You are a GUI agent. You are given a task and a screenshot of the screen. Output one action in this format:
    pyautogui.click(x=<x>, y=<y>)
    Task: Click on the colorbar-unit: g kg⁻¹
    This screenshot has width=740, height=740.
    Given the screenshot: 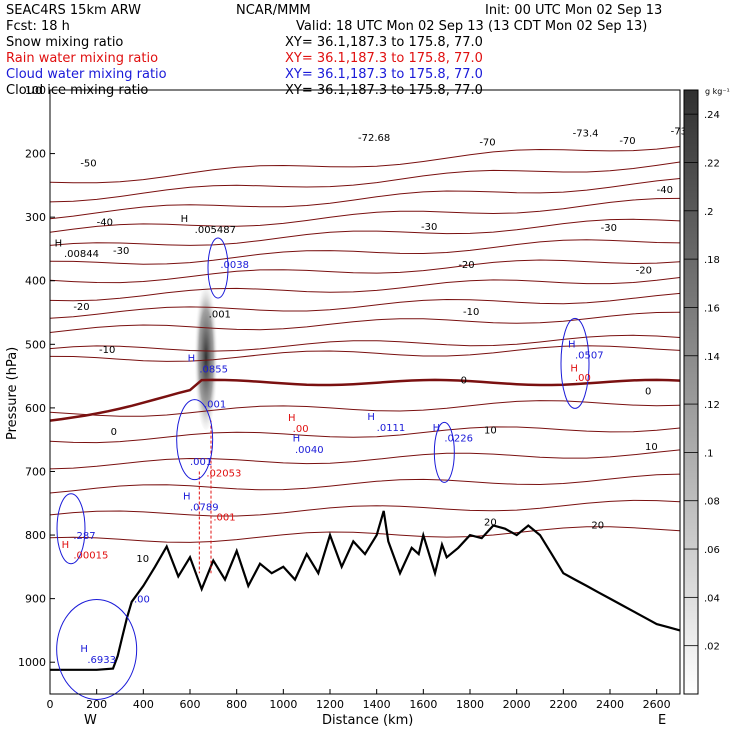 What is the action you would take?
    pyautogui.click(x=717, y=91)
    